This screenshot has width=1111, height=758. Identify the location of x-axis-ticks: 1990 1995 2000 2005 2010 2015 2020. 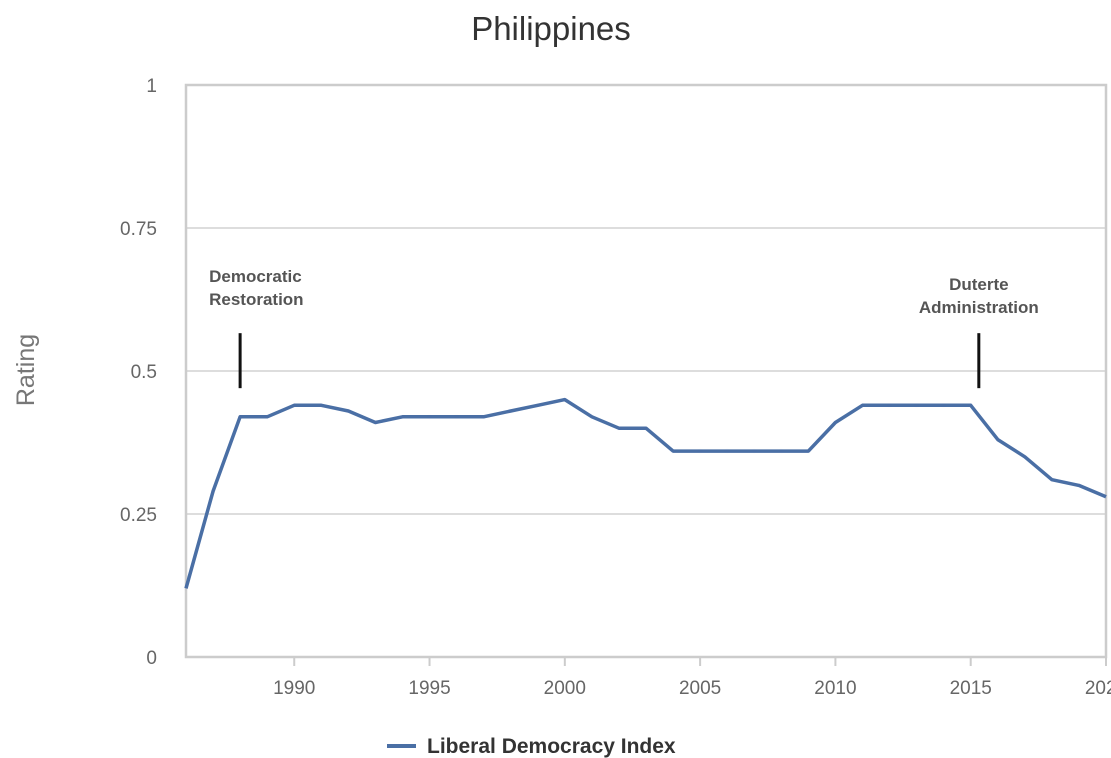
(692, 678).